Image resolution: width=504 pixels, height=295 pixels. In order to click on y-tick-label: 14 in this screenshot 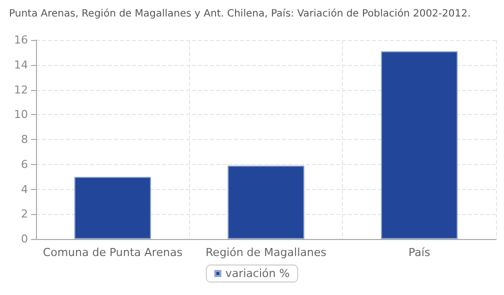, I will do `click(21, 65)`.